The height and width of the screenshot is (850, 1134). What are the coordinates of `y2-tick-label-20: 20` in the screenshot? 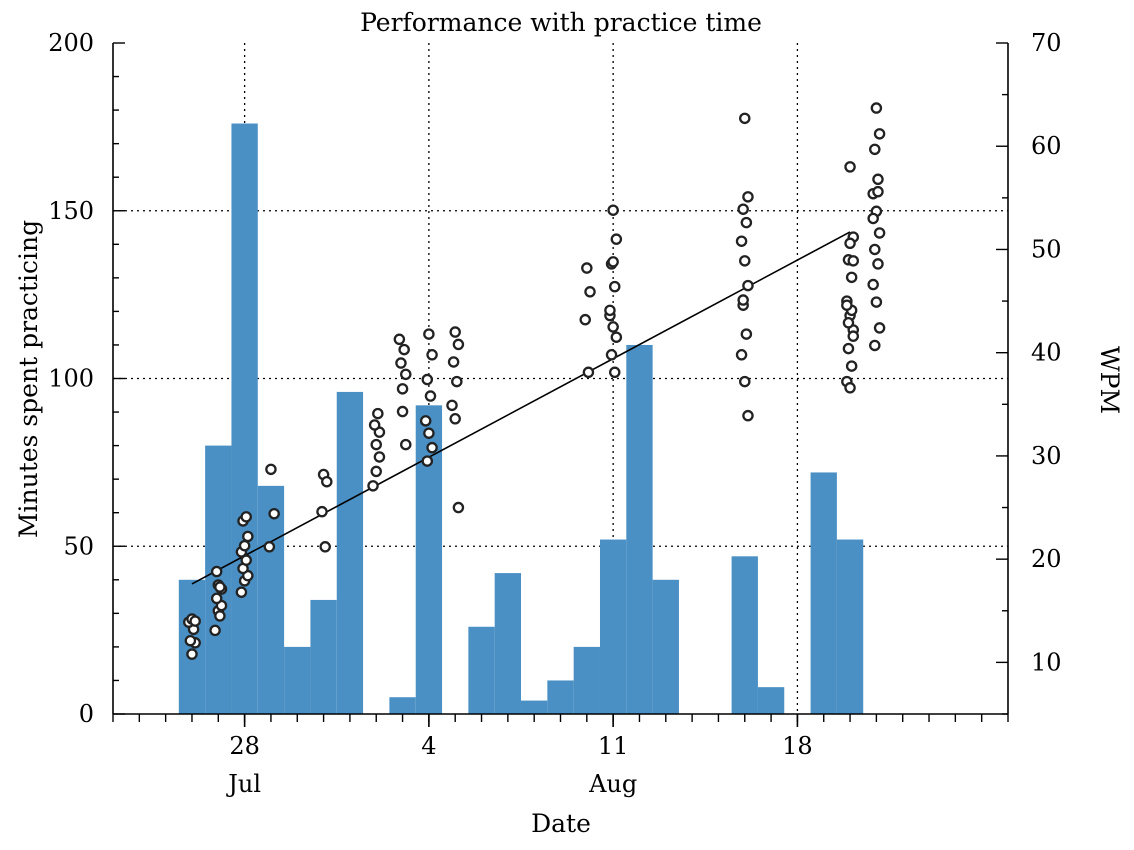 It's located at (1046, 559).